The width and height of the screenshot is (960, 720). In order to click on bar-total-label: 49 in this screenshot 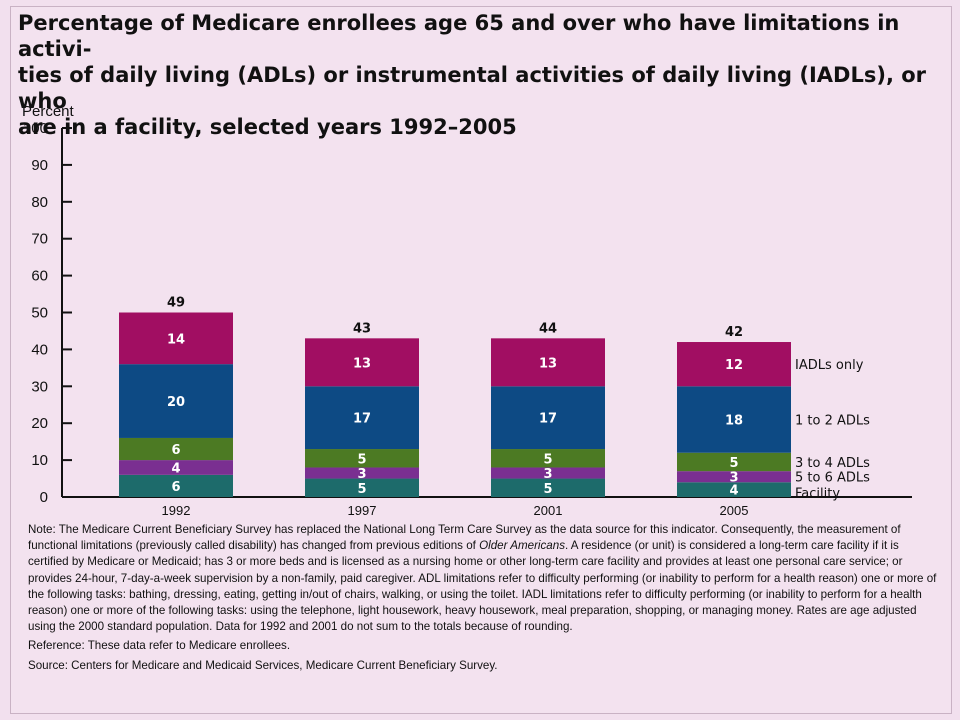, I will do `click(176, 303)`.